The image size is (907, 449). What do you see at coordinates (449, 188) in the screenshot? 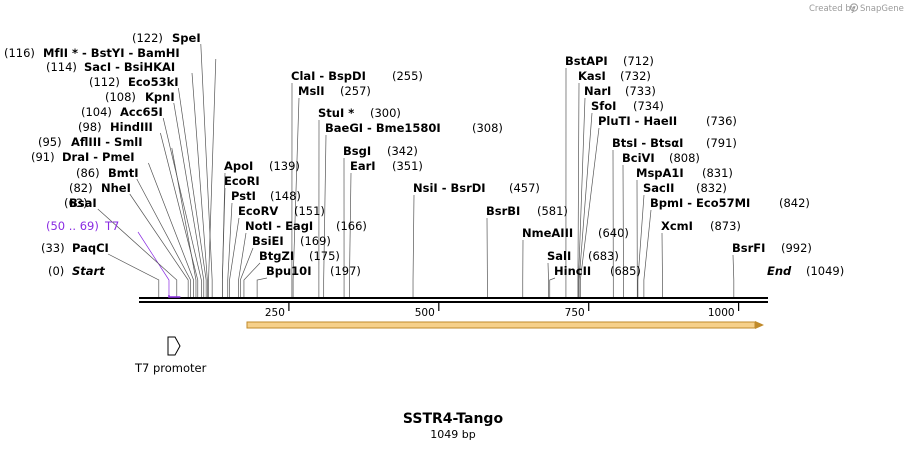
I see `site-nsii-bsrdi: NsiI - BsrDI` at bounding box center [449, 188].